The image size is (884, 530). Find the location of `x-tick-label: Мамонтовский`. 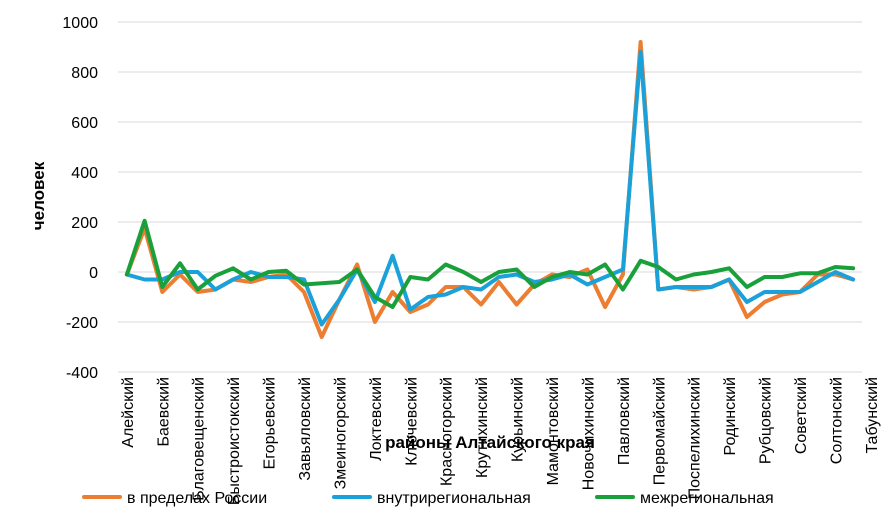

x-tick-label: Мамонтовский is located at coordinates (553, 431).